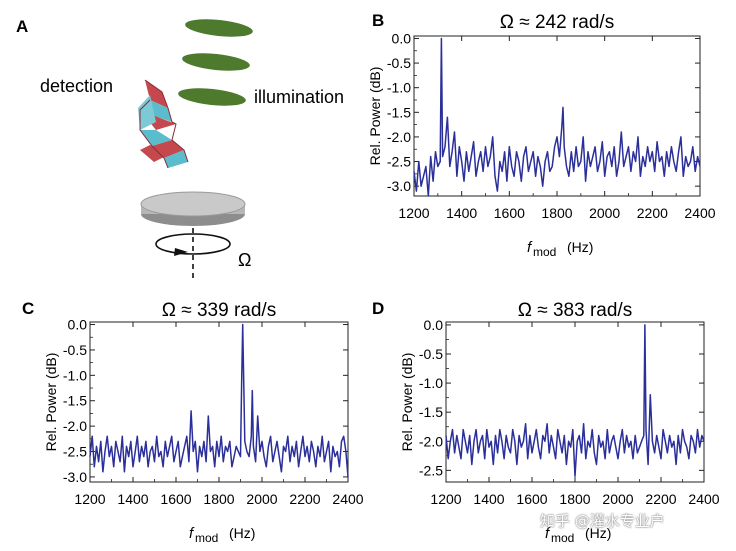  I want to click on illumination-beams, so click(215, 62).